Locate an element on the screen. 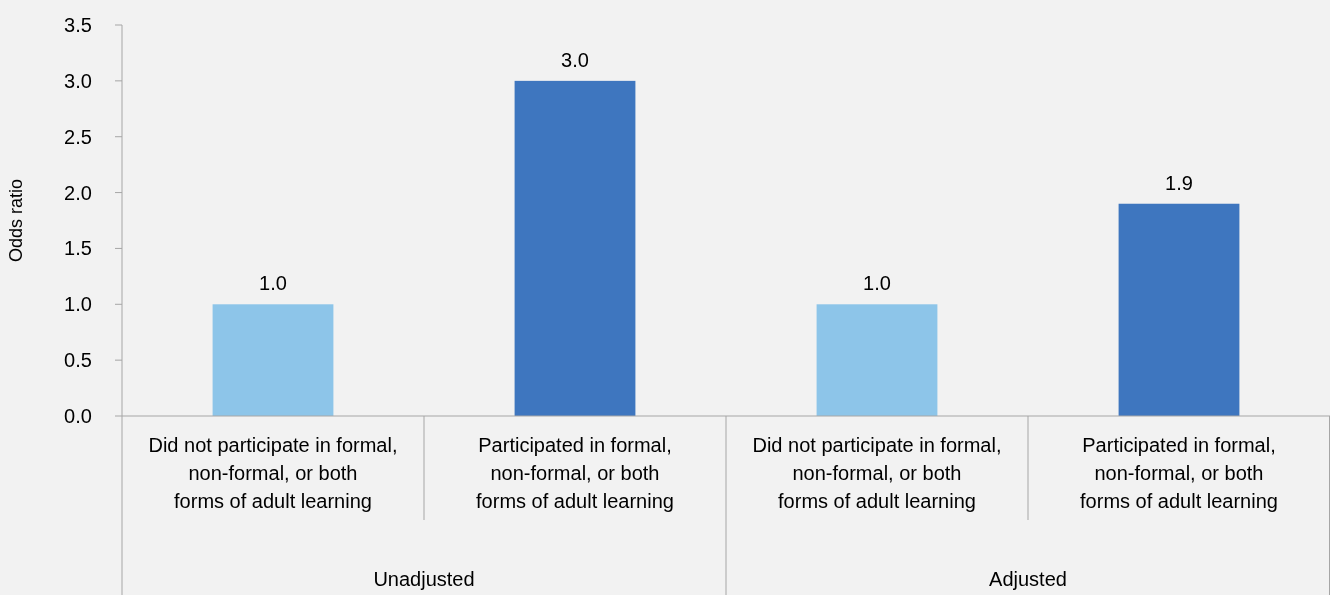 This screenshot has height=595, width=1330. y-tick-label: 0.5 is located at coordinates (78, 360).